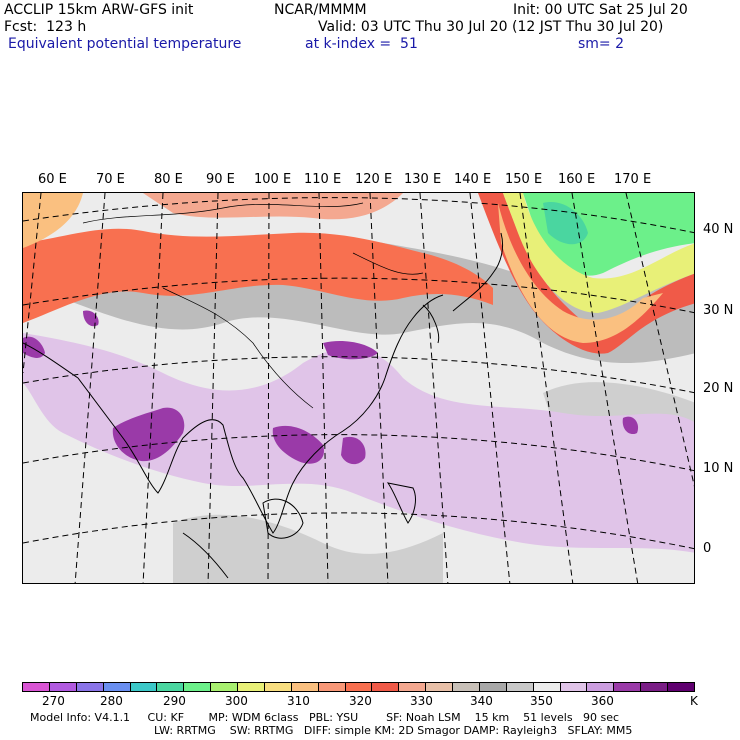 This screenshot has height=740, width=740. Describe the element at coordinates (401, 503) in the screenshot. I see `coastline-philippines` at that location.